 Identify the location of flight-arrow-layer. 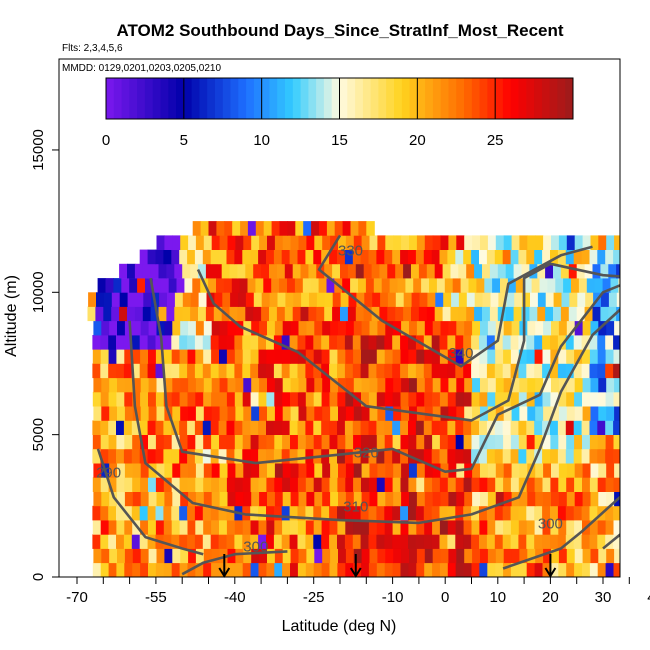
(387, 566).